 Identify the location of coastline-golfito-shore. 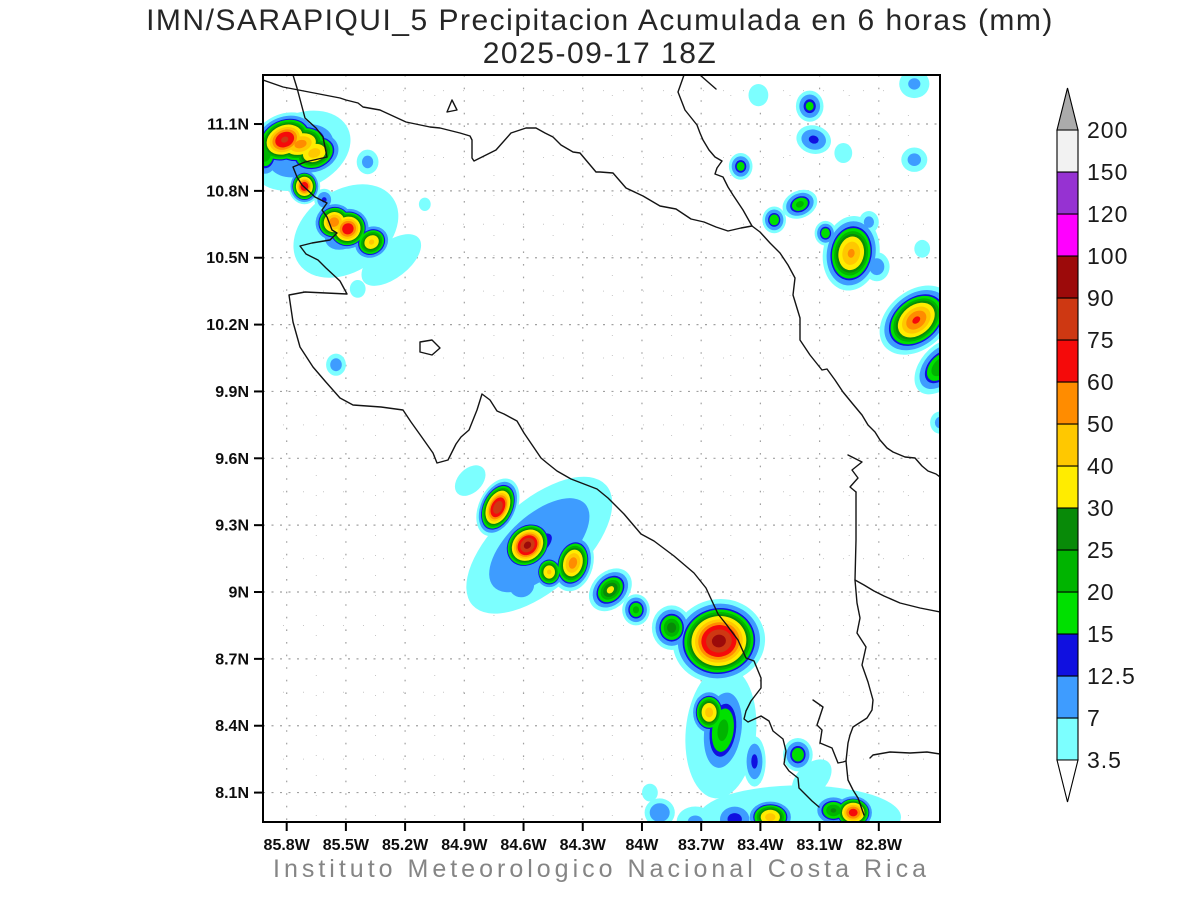
(829, 731).